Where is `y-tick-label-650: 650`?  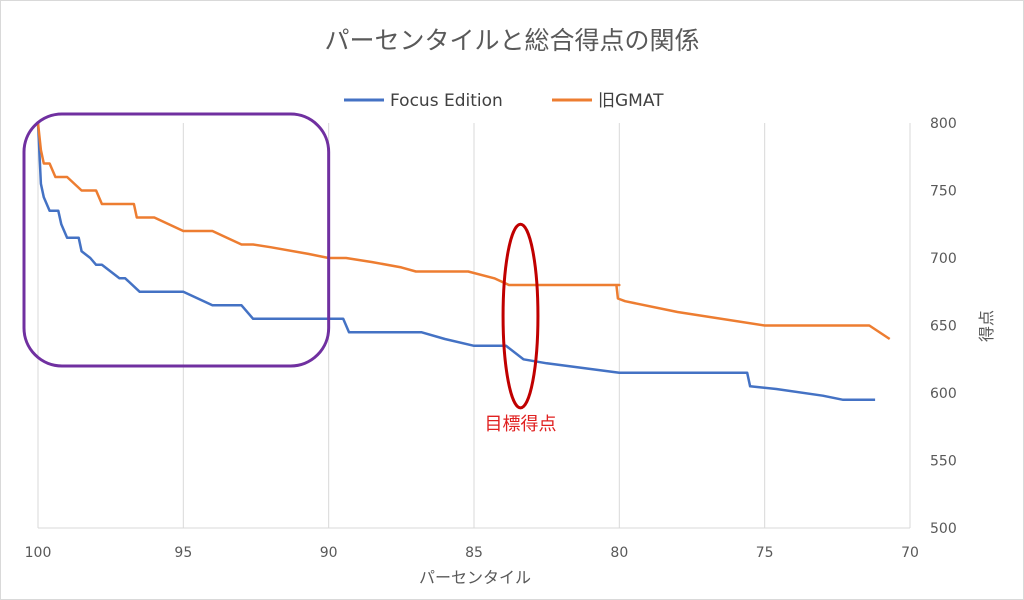
y-tick-label-650: 650 is located at coordinates (943, 327).